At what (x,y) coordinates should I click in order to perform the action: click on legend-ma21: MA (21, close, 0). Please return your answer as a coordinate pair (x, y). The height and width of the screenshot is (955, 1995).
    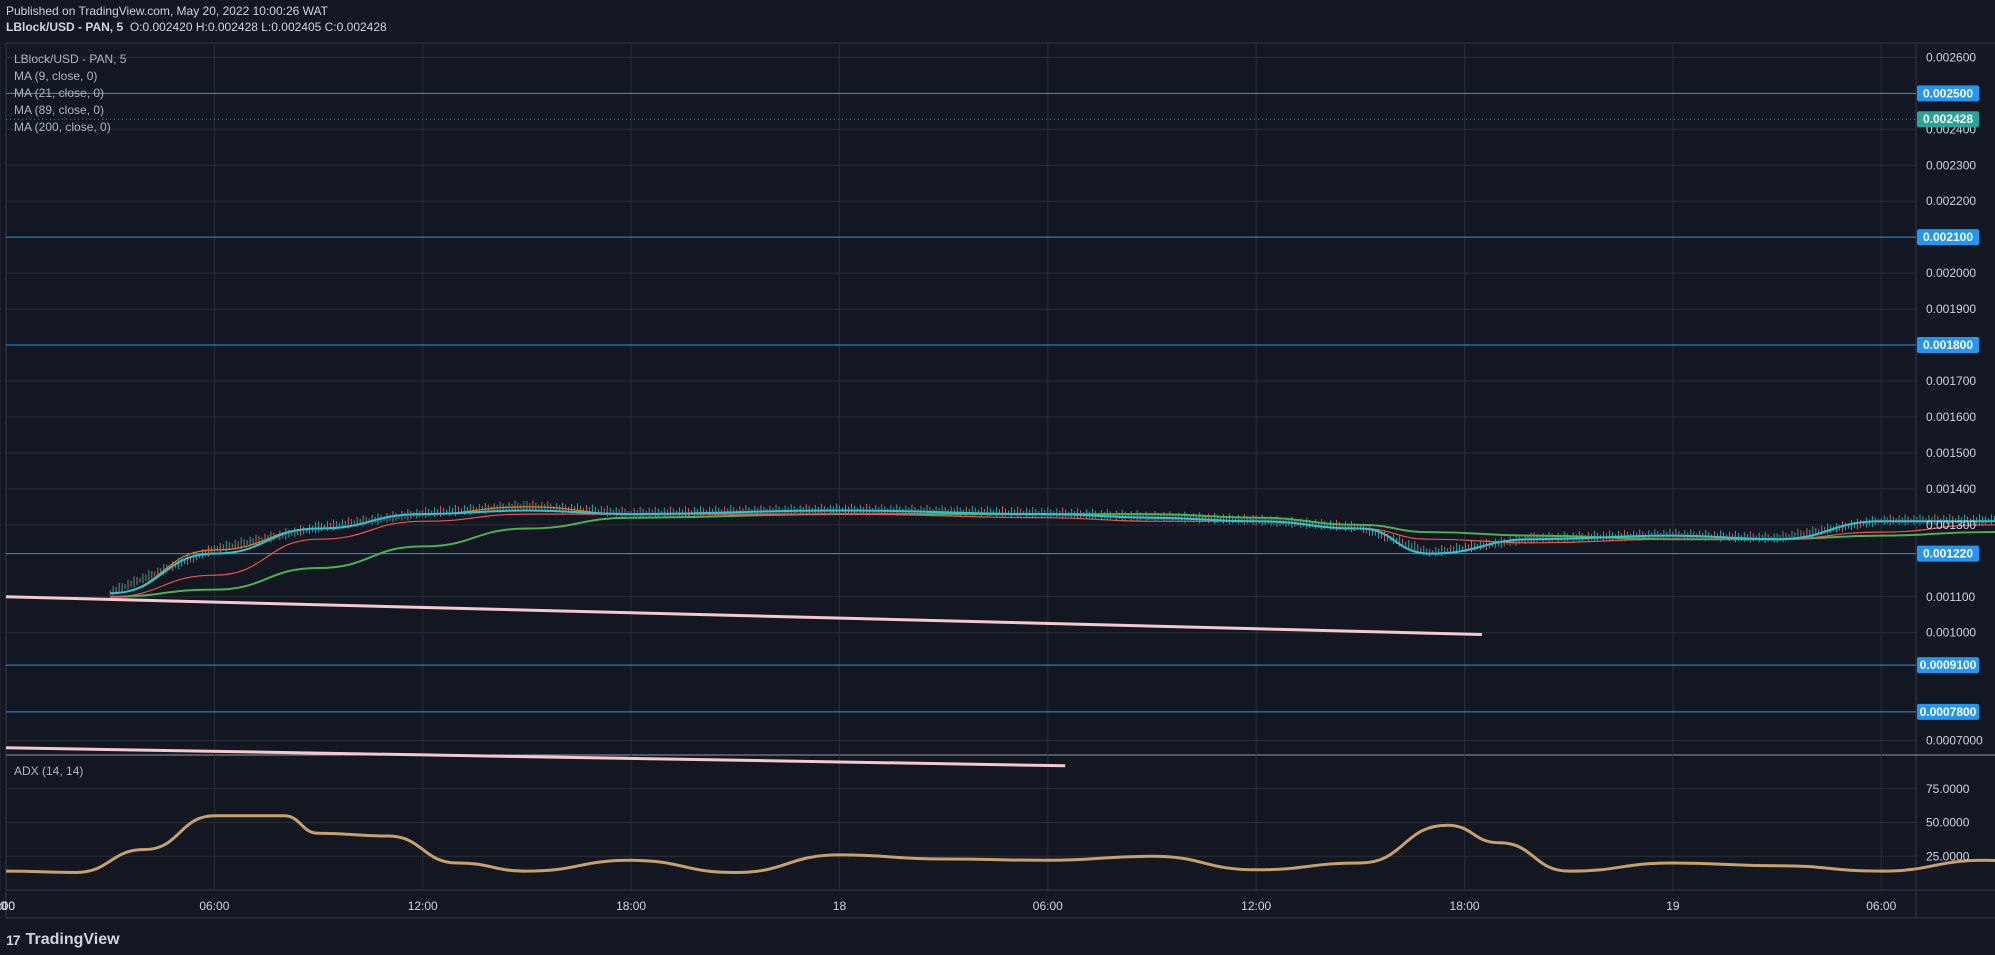
    Looking at the image, I should click on (59, 93).